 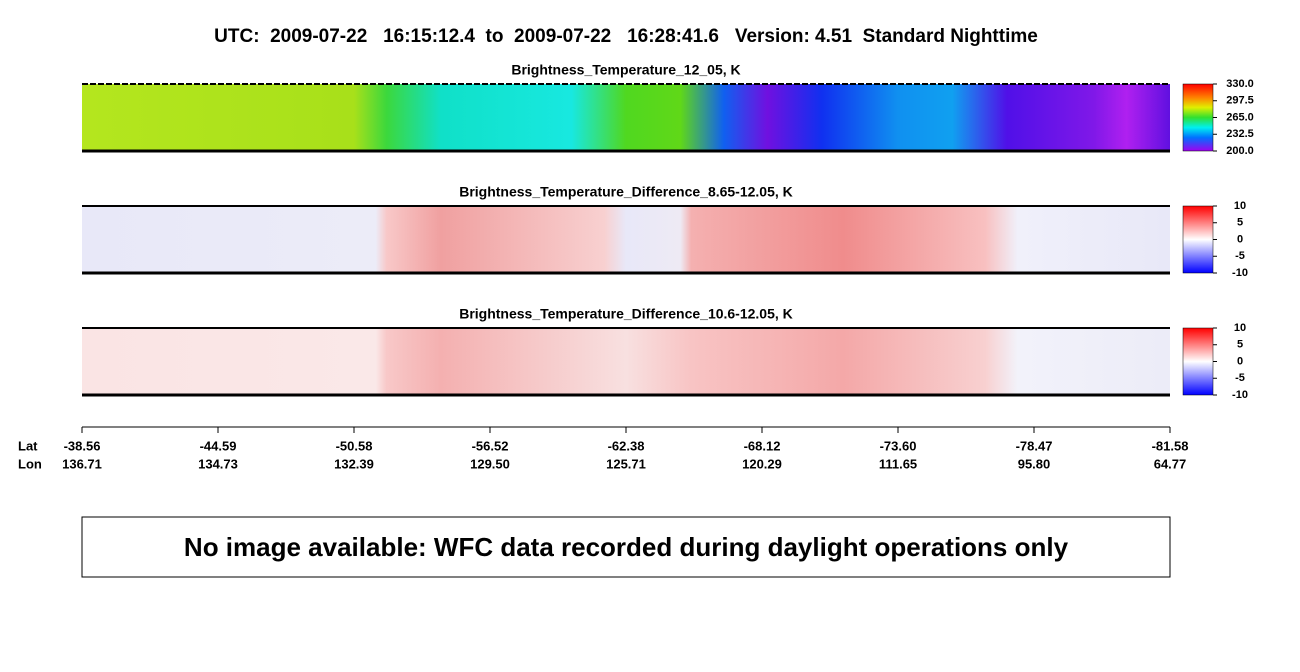 What do you see at coordinates (1240, 134) in the screenshot?
I see `colorbar-tick-label: 232.5` at bounding box center [1240, 134].